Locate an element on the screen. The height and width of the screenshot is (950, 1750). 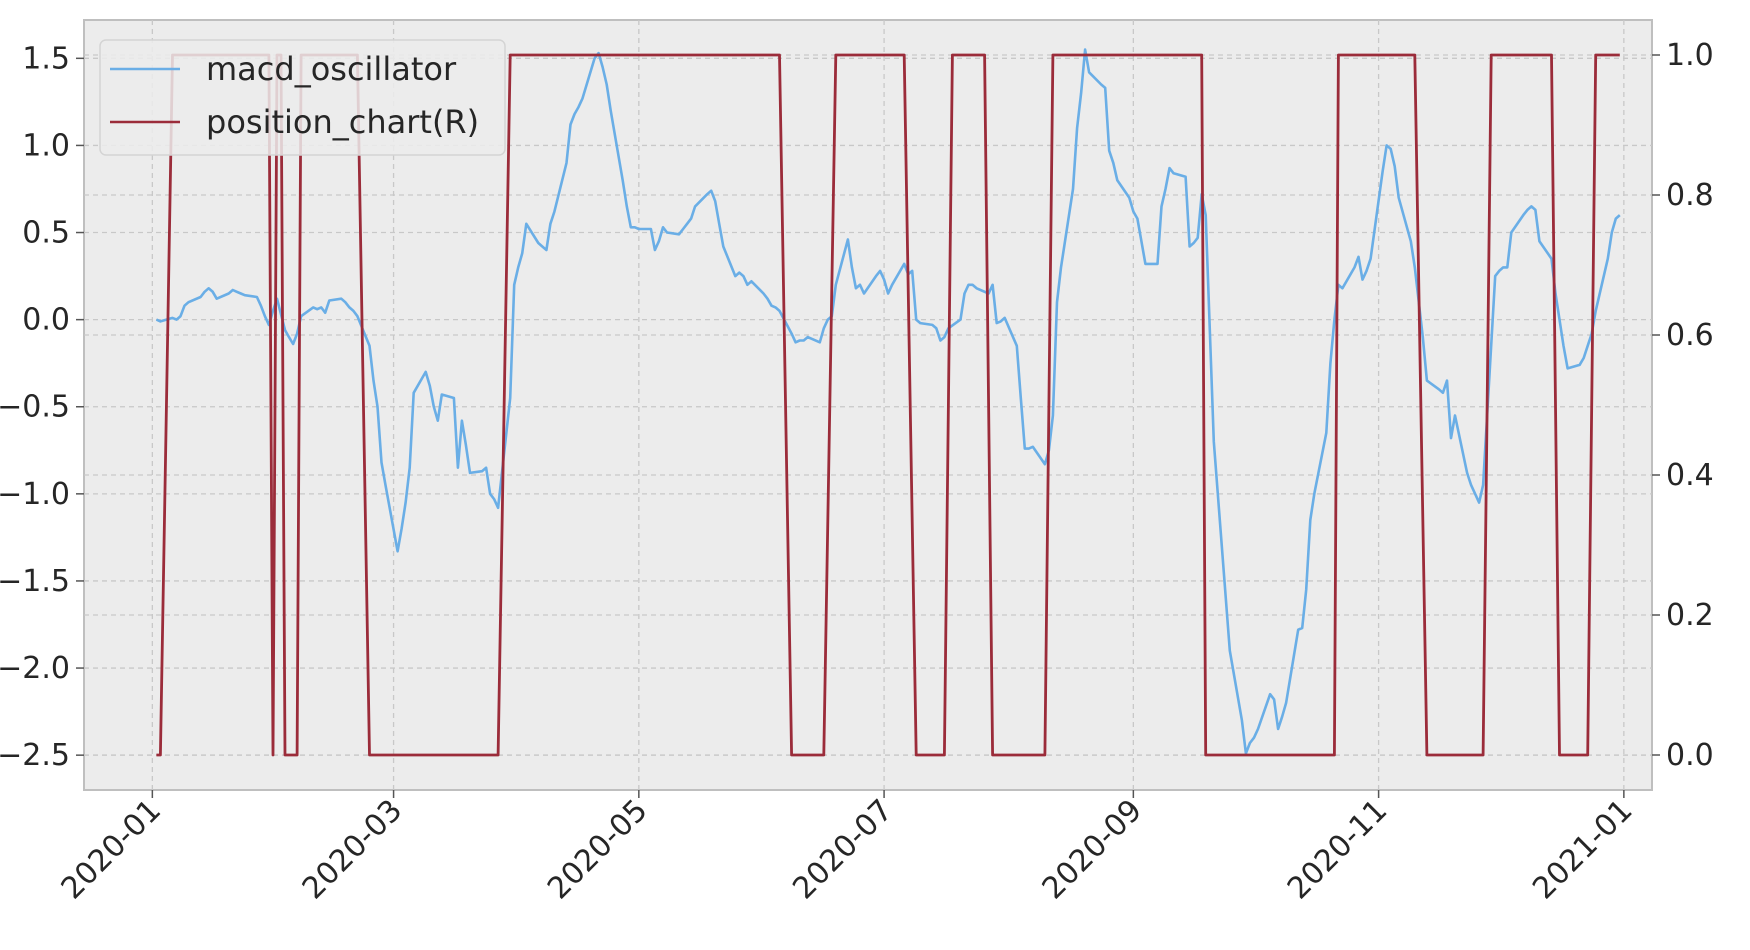
x-tick-label: 2020-01 is located at coordinates (111, 849).